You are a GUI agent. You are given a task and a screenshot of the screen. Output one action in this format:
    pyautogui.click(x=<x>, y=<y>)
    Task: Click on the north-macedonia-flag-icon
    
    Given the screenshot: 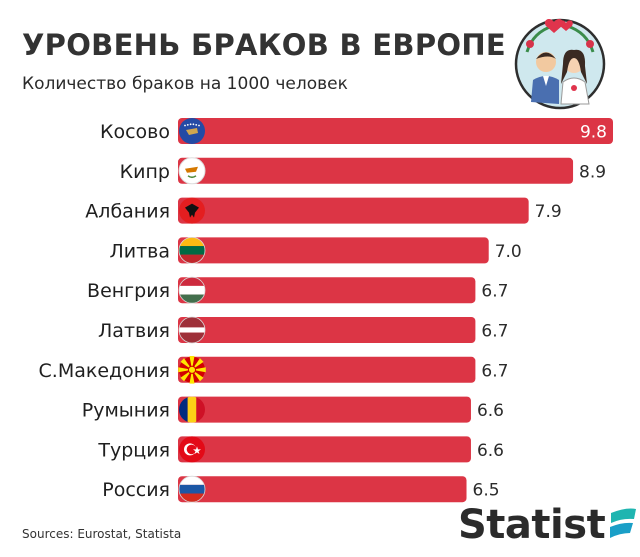 What is the action you would take?
    pyautogui.click(x=192, y=370)
    